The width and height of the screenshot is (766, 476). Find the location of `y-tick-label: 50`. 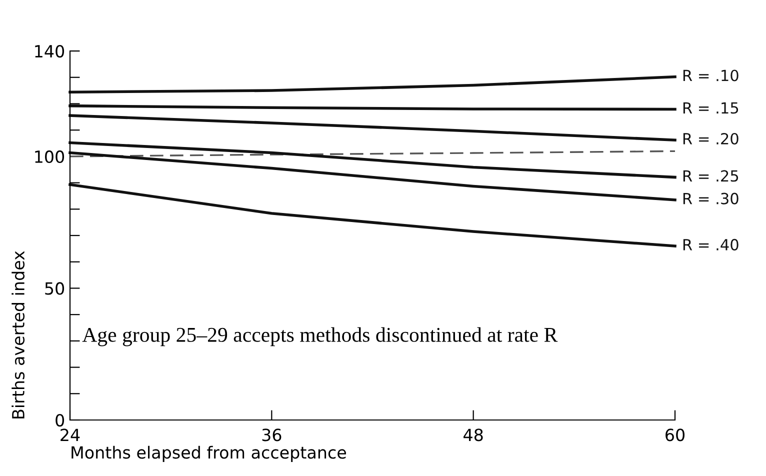

y-tick-label: 50 is located at coordinates (54, 288).